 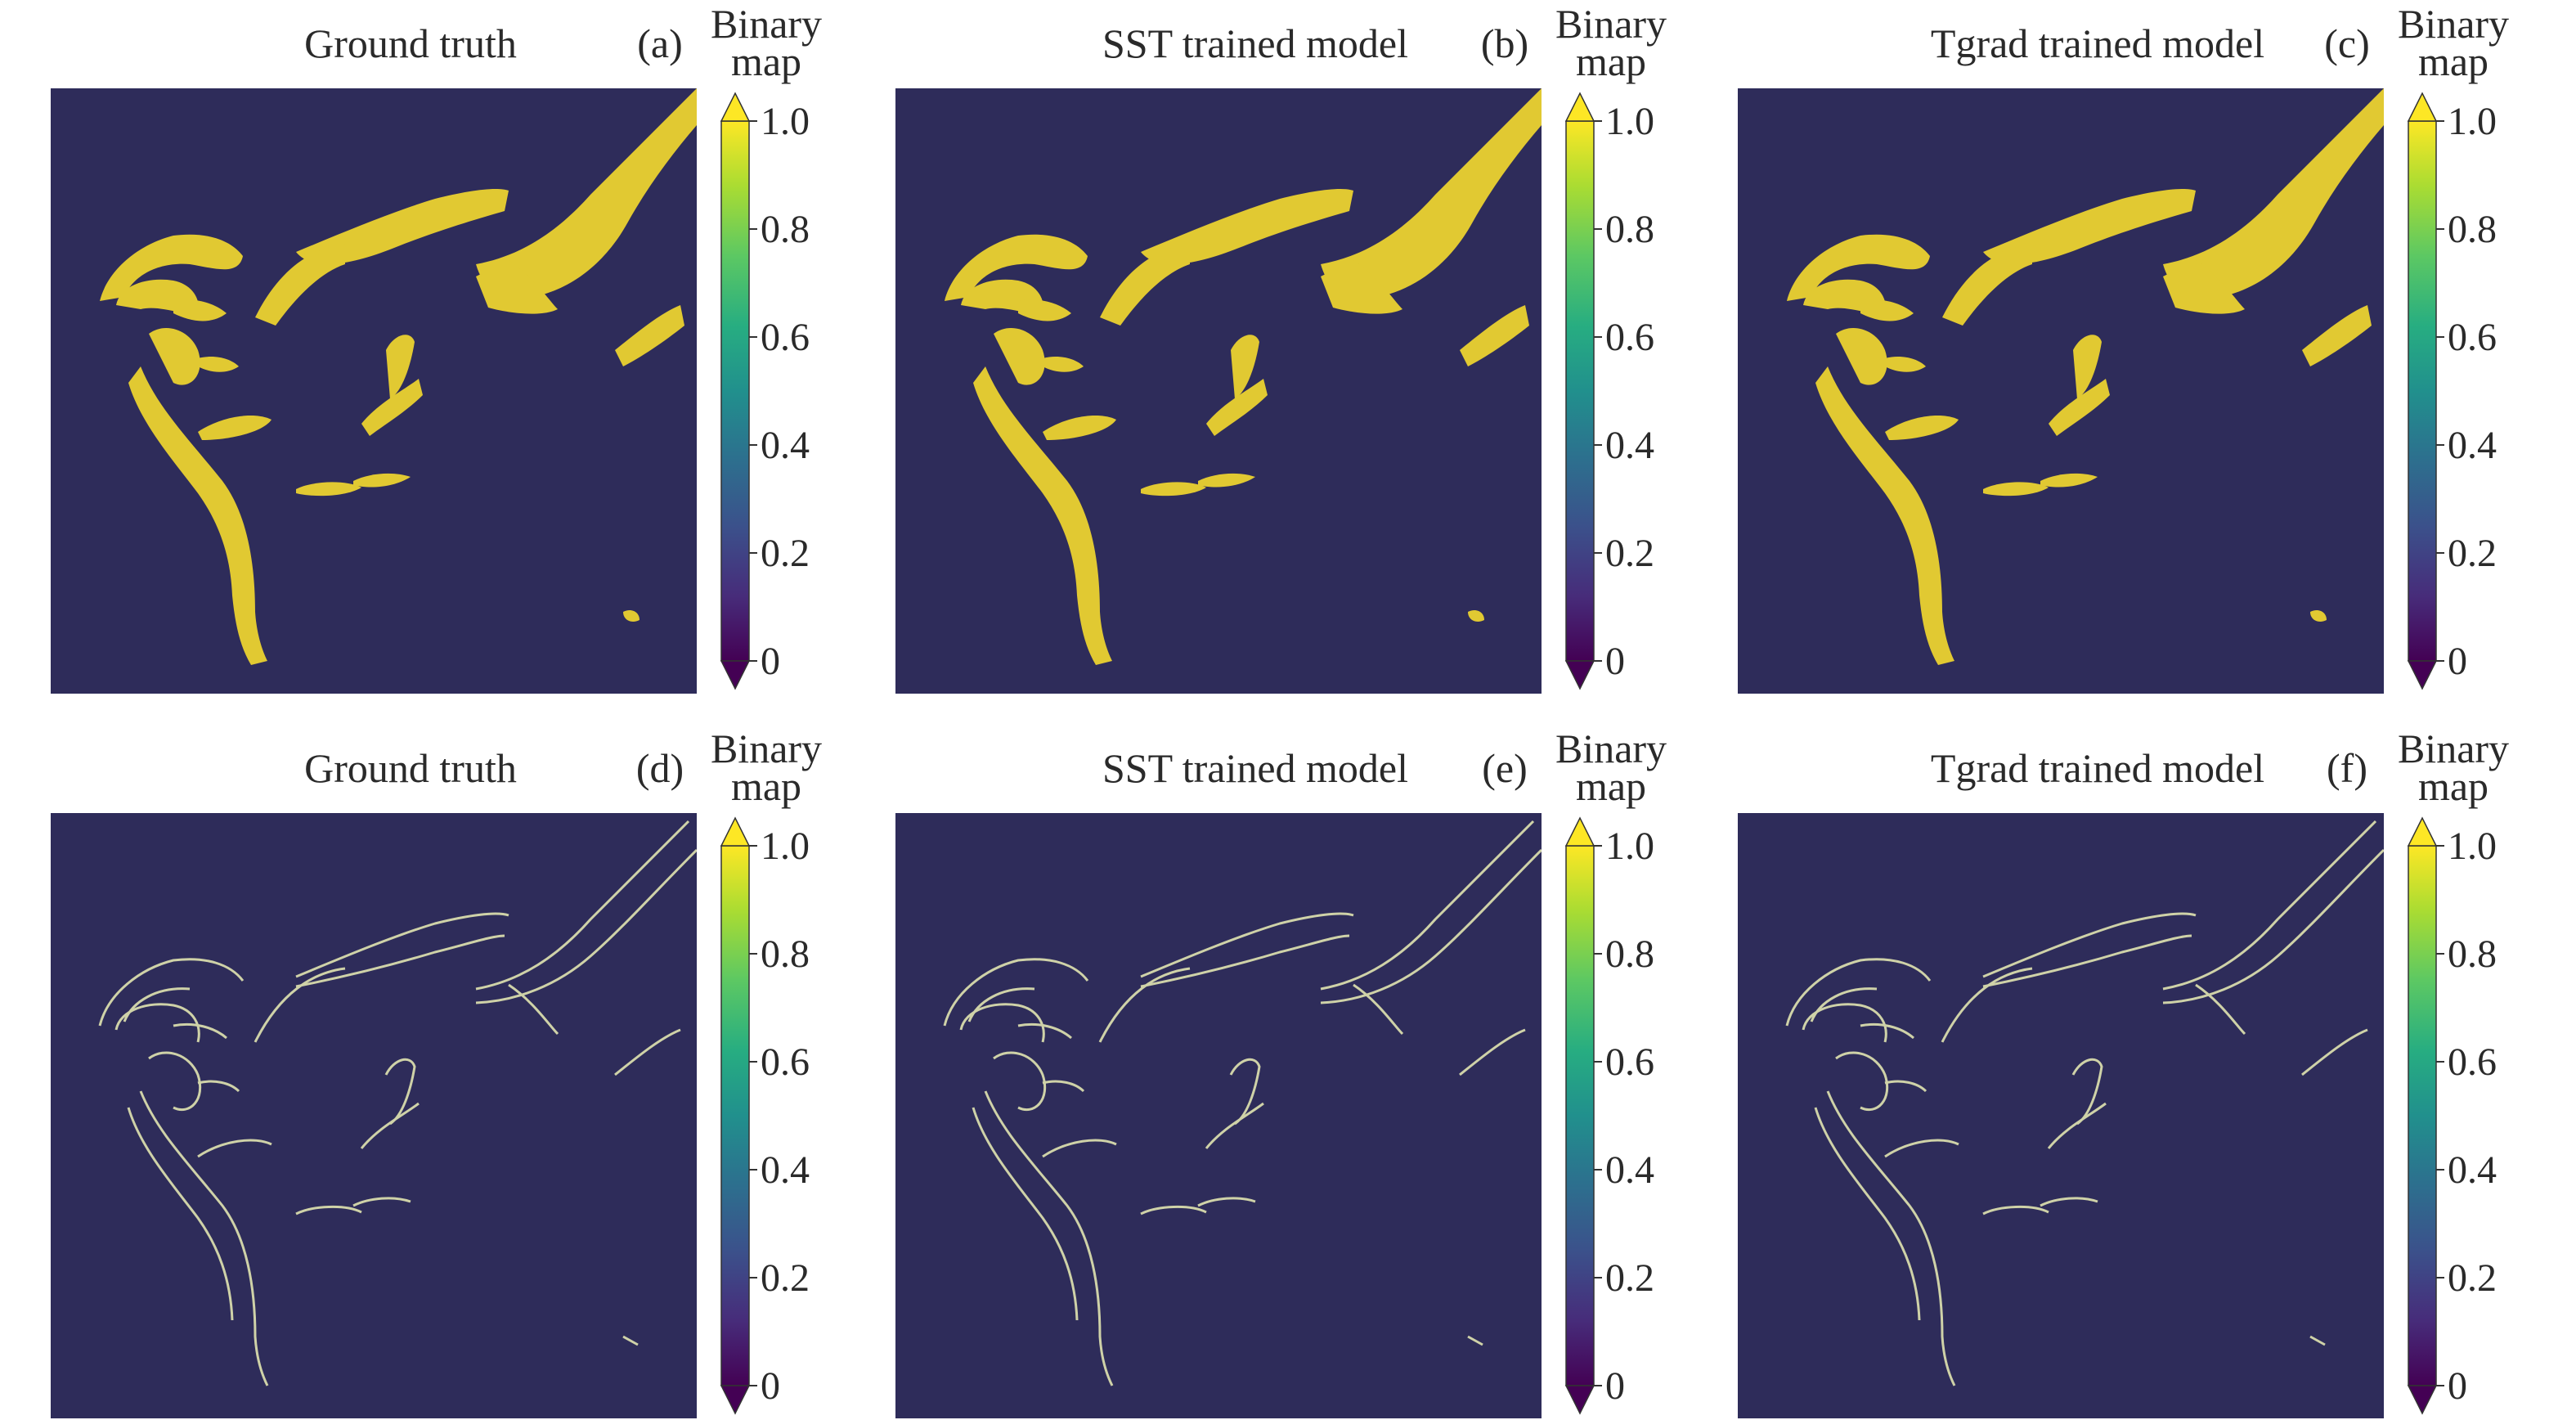 I want to click on panel-label: (b), so click(x=1505, y=43).